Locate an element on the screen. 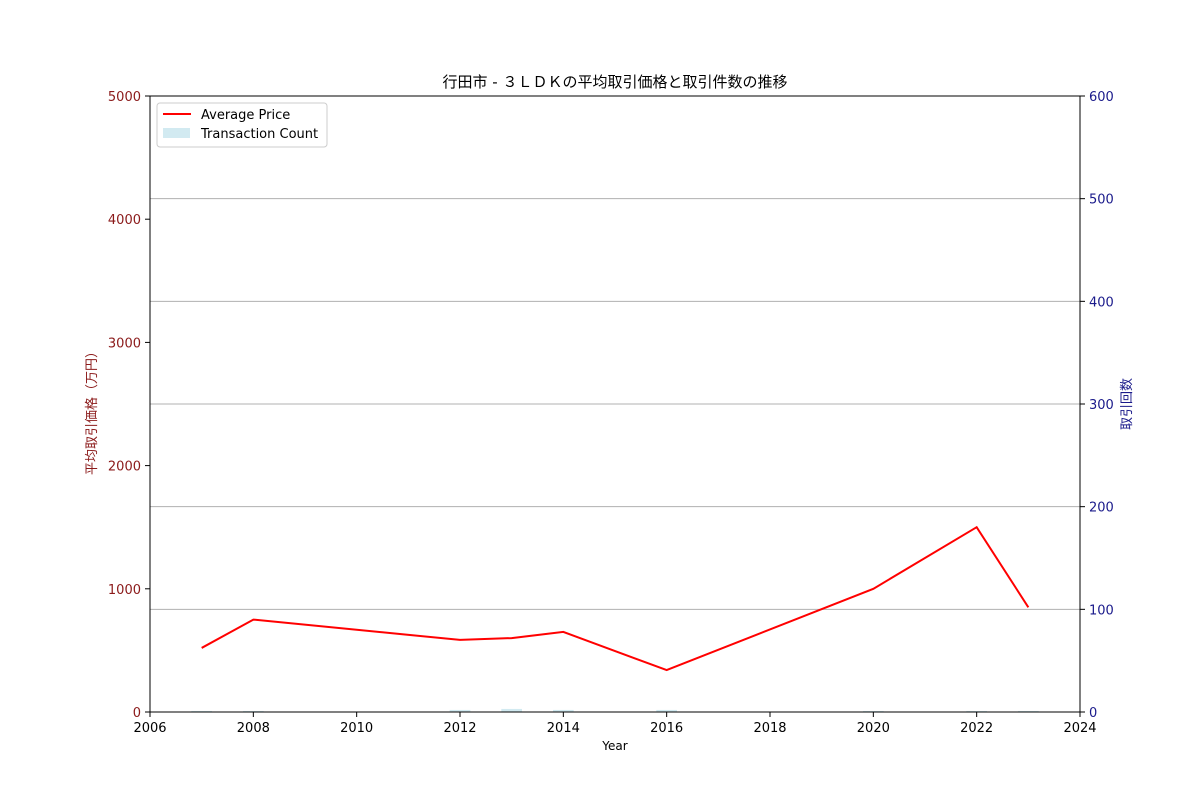  legend-box is located at coordinates (242, 125).